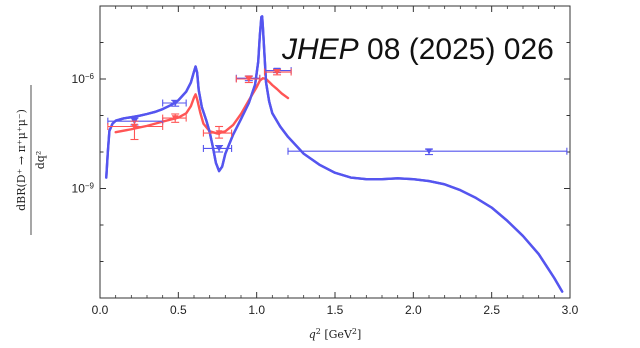 This screenshot has width=640, height=348. I want to click on y-tick-label-exponent: −6, so click(90, 76).